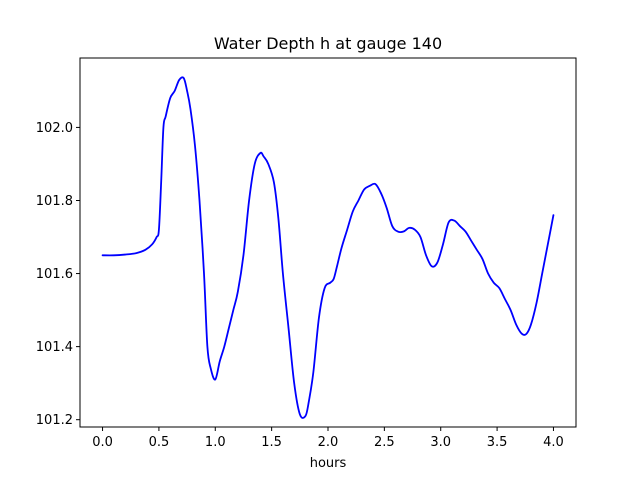 The height and width of the screenshot is (480, 640). I want to click on y-tick-label: 101.8, so click(54, 201).